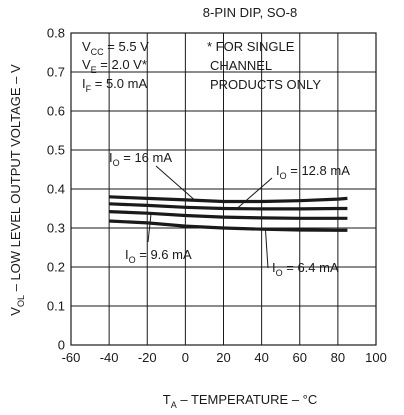 The height and width of the screenshot is (415, 404). What do you see at coordinates (185, 357) in the screenshot?
I see `x-tick-label: 0` at bounding box center [185, 357].